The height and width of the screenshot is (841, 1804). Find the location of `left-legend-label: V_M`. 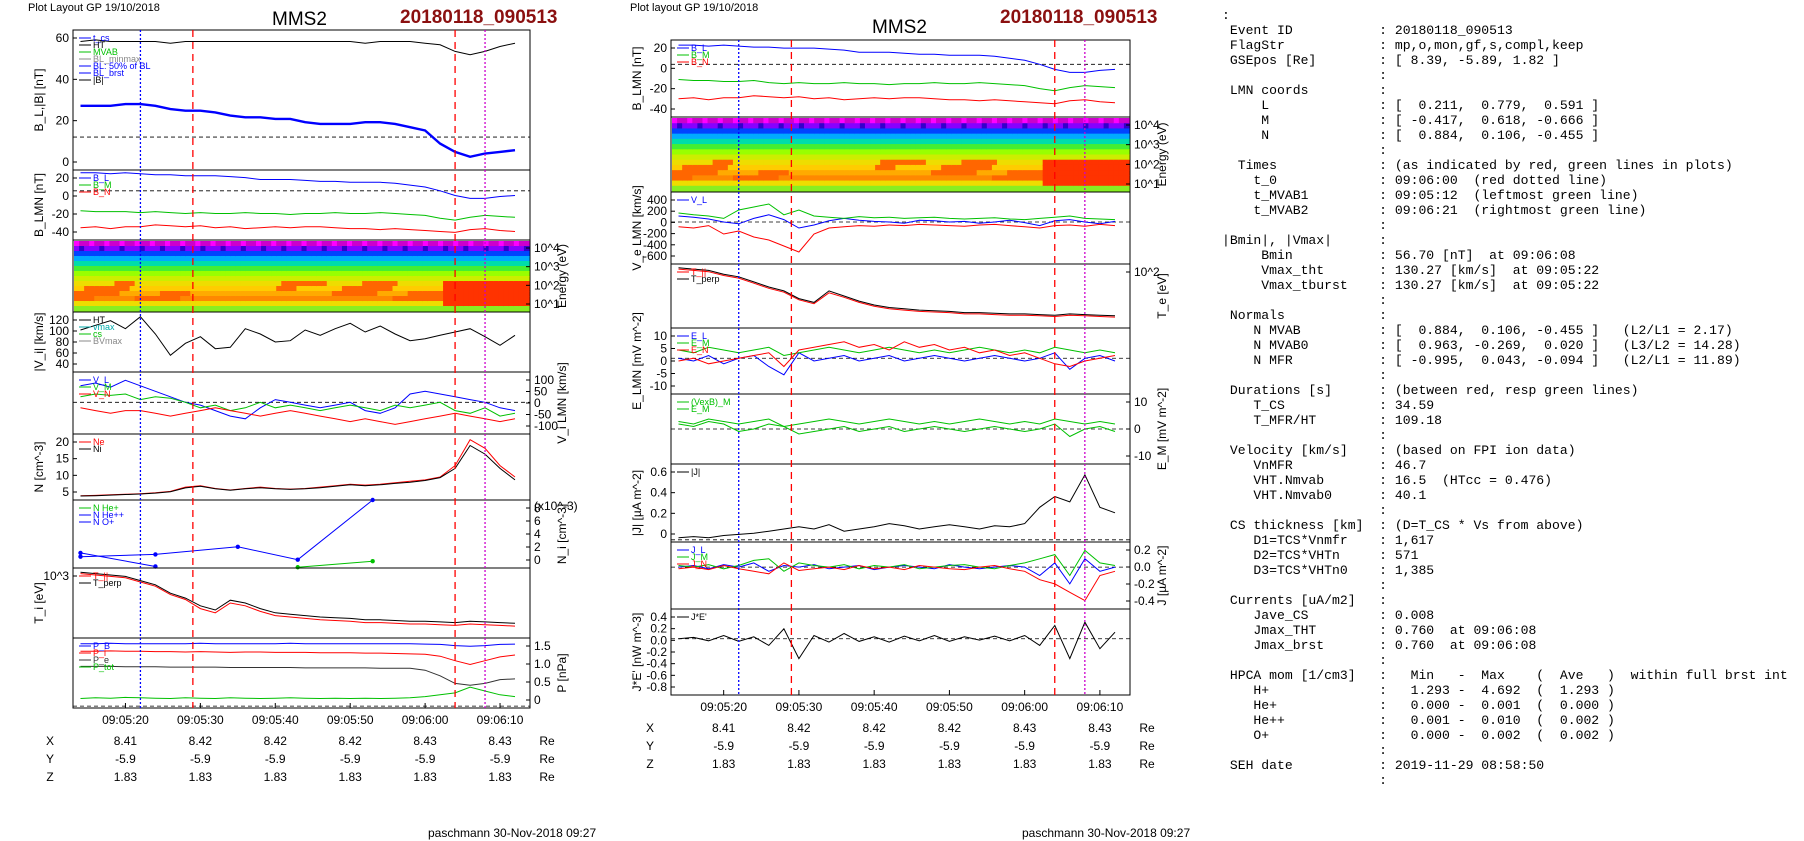

left-legend-label: V_M is located at coordinates (102, 387).